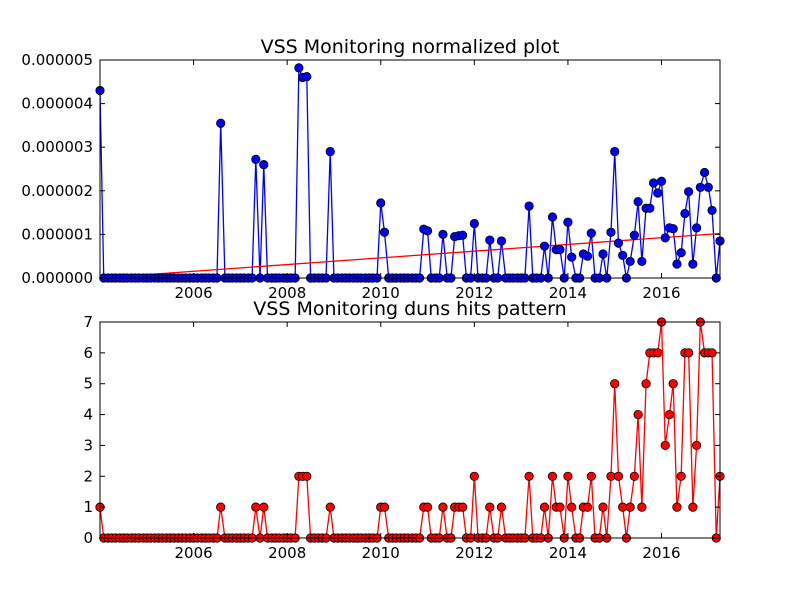 The width and height of the screenshot is (800, 600). What do you see at coordinates (88, 415) in the screenshot?
I see `y-tick-label: 4` at bounding box center [88, 415].